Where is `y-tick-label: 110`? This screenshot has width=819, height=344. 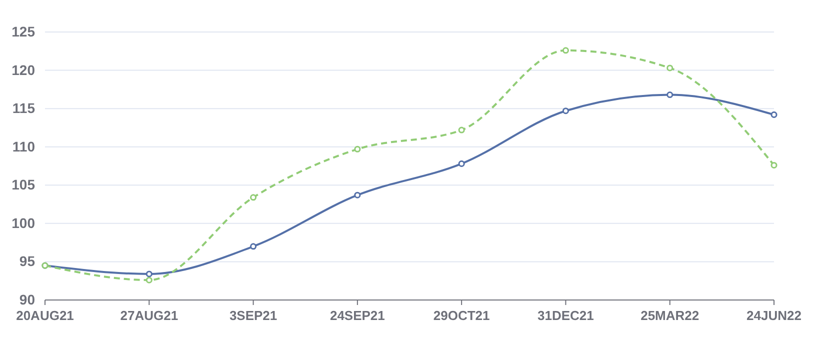 y-tick-label: 110 is located at coordinates (24, 146).